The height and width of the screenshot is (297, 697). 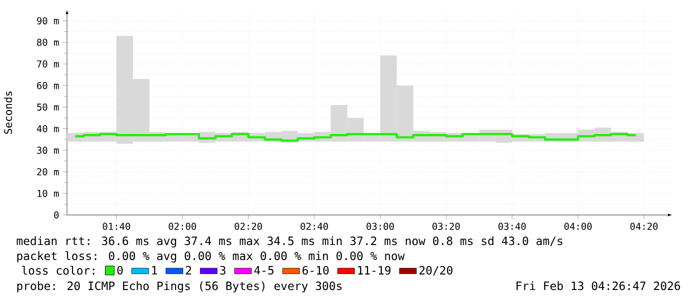 What do you see at coordinates (56, 215) in the screenshot?
I see `y-tick-label: 0` at bounding box center [56, 215].